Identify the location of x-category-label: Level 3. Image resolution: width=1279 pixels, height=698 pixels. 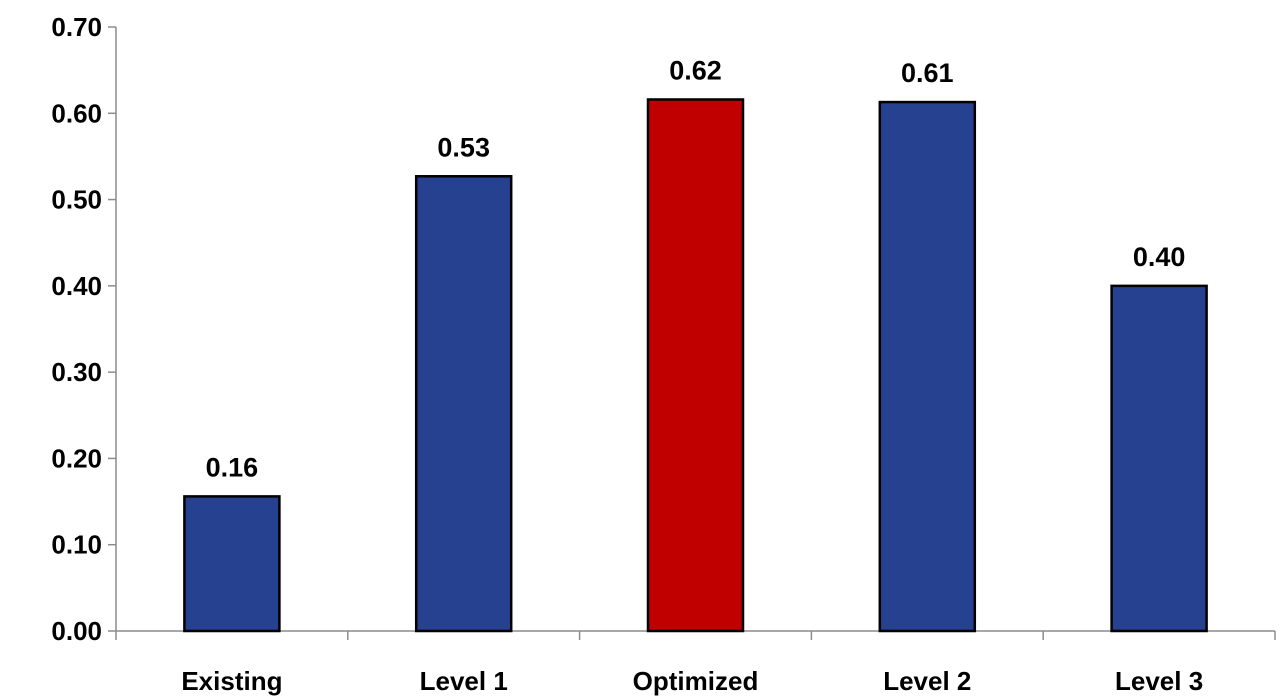
(1159, 681).